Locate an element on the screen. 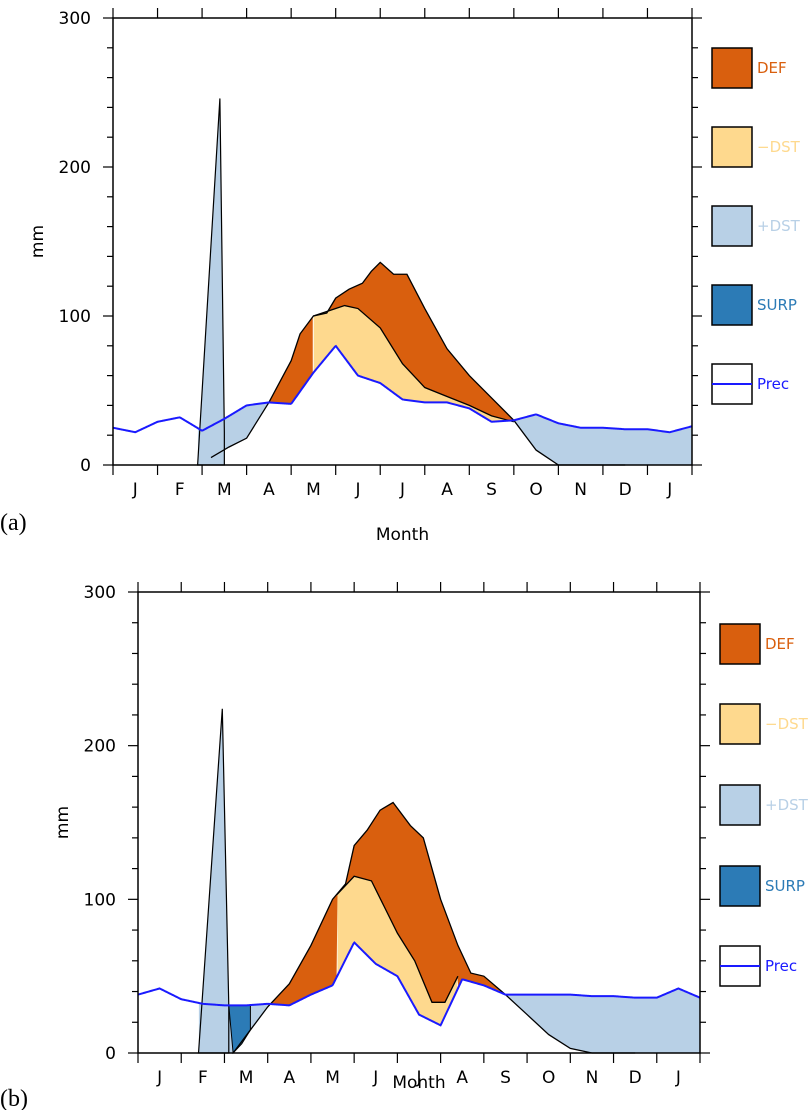  surp-area is located at coordinates (239, 1029).